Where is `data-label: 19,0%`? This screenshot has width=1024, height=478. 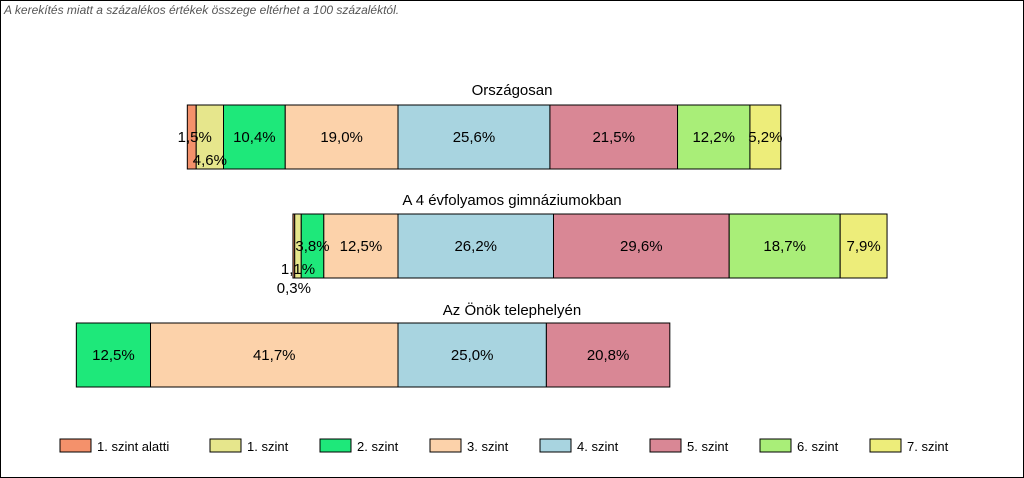 data-label: 19,0% is located at coordinates (341, 137).